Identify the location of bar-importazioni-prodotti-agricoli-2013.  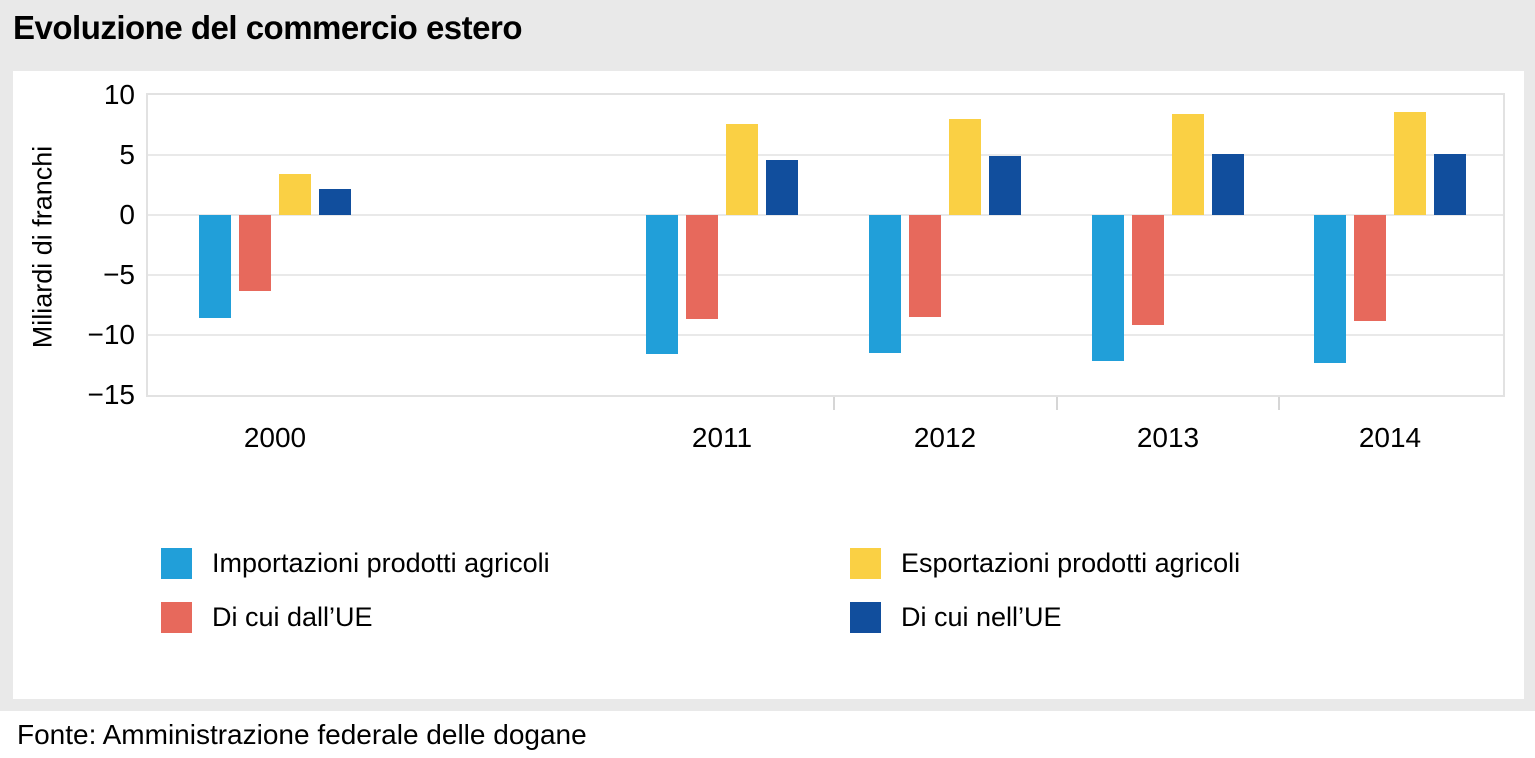
(1108, 288).